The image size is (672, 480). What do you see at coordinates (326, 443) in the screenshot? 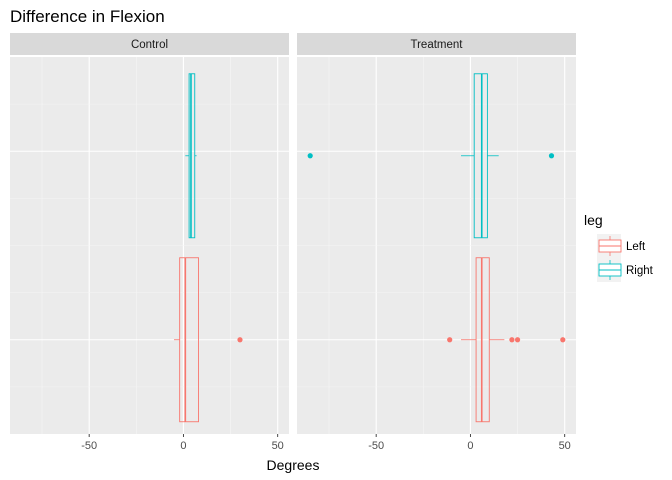
I see `x-axis: -50 0 50 -50 0 50` at bounding box center [326, 443].